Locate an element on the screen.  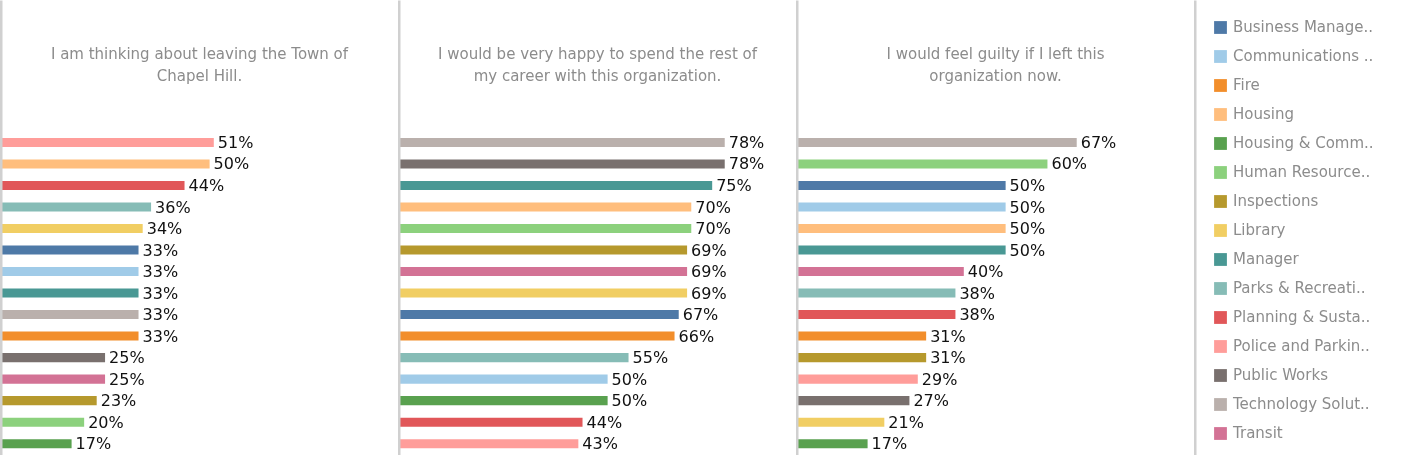
legend-label: Fire is located at coordinates (1246, 85).